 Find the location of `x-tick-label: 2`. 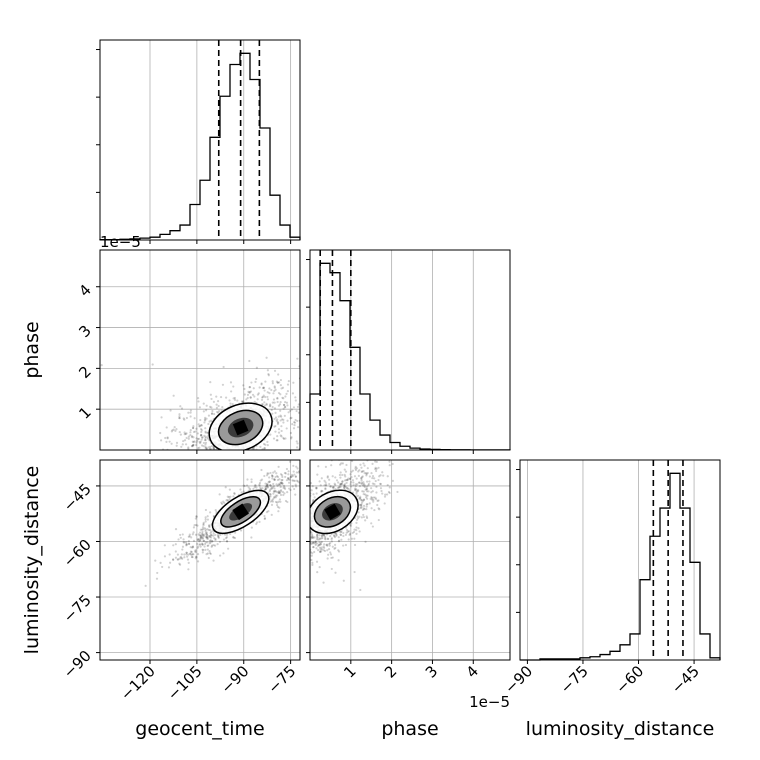

x-tick-label: 2 is located at coordinates (390, 671).